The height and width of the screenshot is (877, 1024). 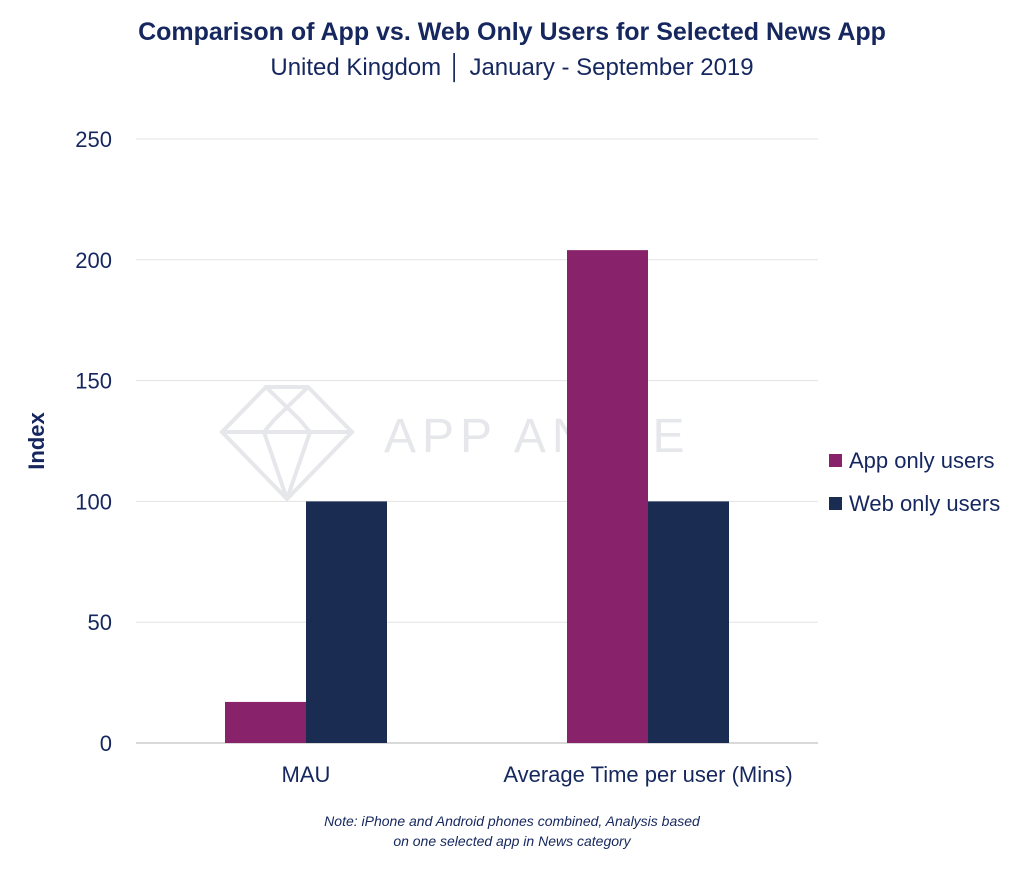 I want to click on y-tick-label: 0, so click(x=106, y=743).